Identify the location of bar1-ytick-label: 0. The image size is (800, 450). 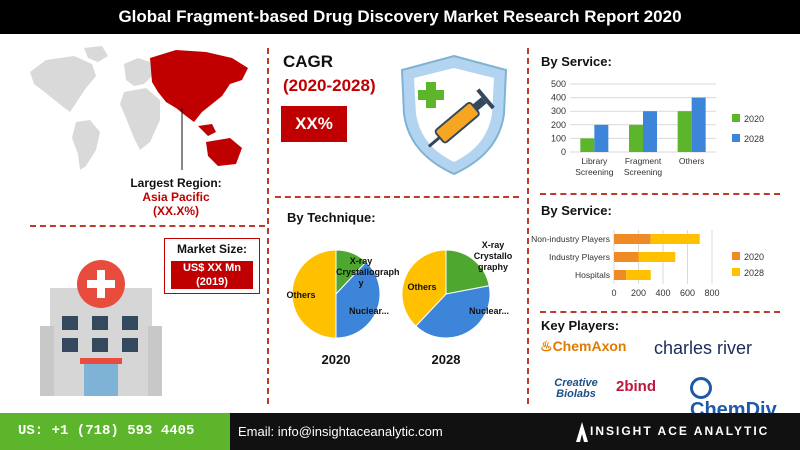
(563, 152).